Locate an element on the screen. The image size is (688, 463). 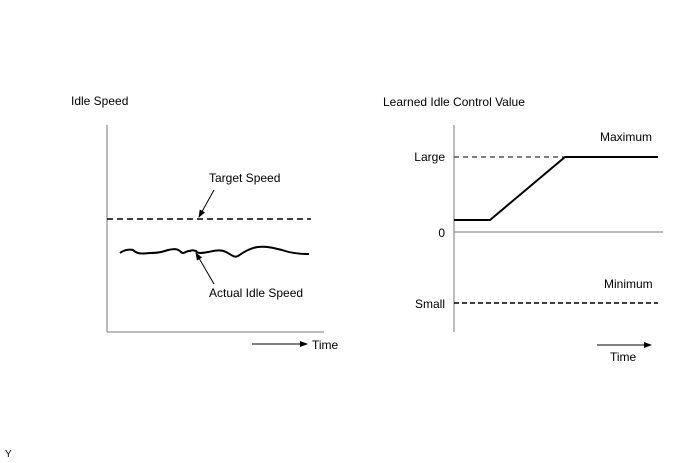
minimum-label: Minimum is located at coordinates (628, 284).